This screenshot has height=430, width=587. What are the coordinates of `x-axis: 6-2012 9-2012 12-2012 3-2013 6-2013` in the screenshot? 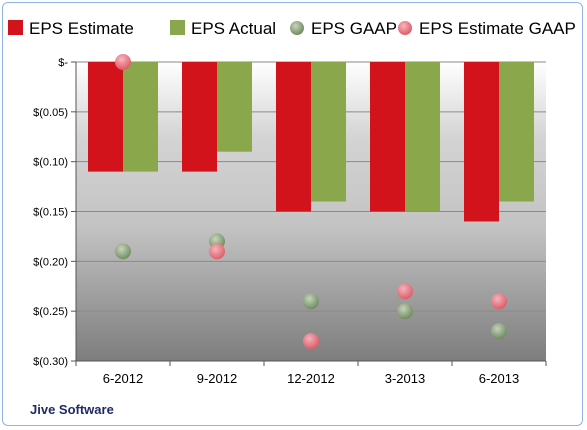 It's located at (311, 373).